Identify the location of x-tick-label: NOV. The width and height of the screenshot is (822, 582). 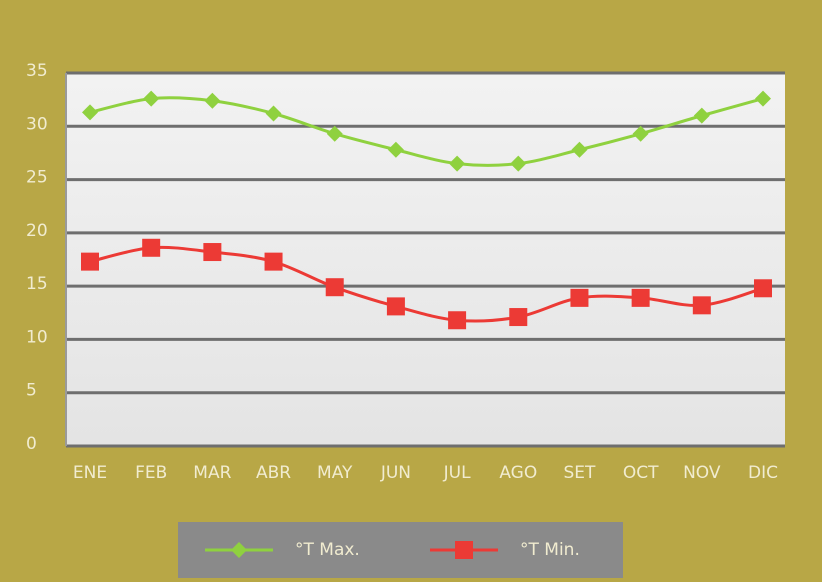
(702, 473).